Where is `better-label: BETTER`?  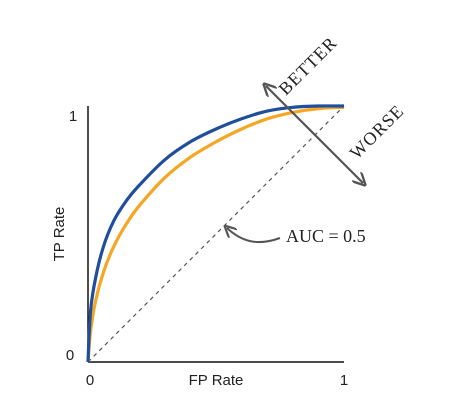
better-label: BETTER is located at coordinates (308, 66).